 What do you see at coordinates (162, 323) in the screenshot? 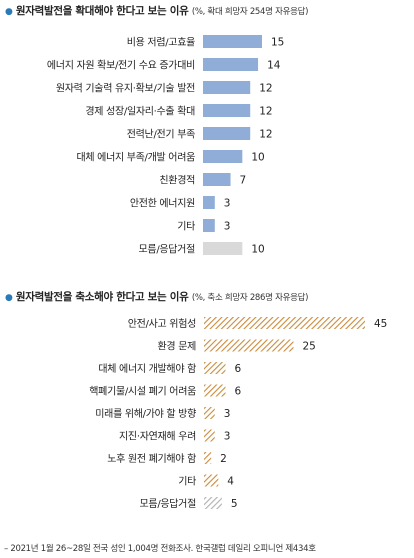
I see `category-label: 안전/사고 위험성` at bounding box center [162, 323].